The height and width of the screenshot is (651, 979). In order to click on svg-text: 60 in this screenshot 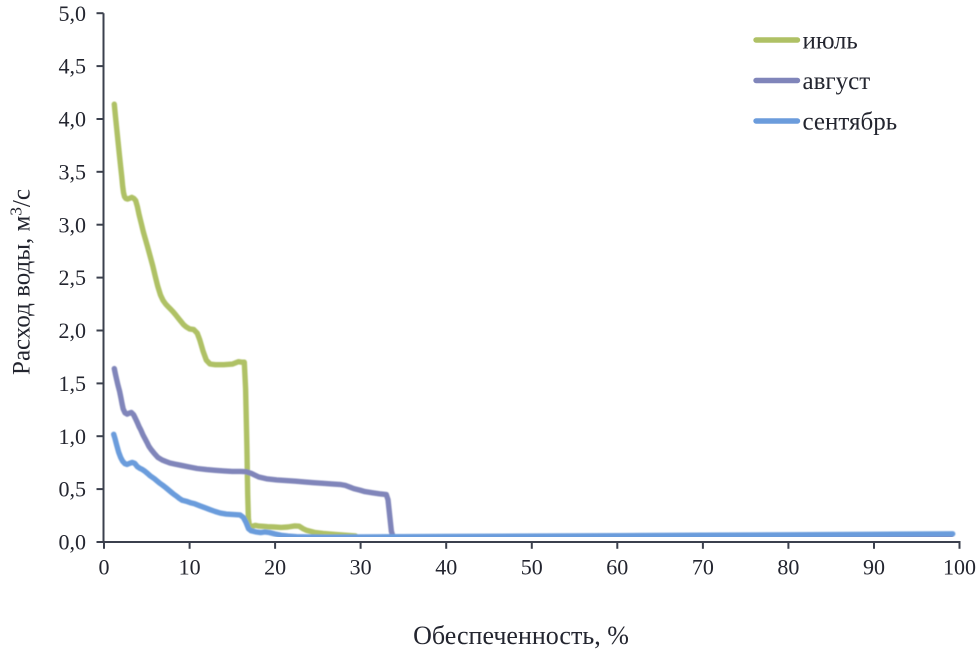, I will do `click(617, 567)`.